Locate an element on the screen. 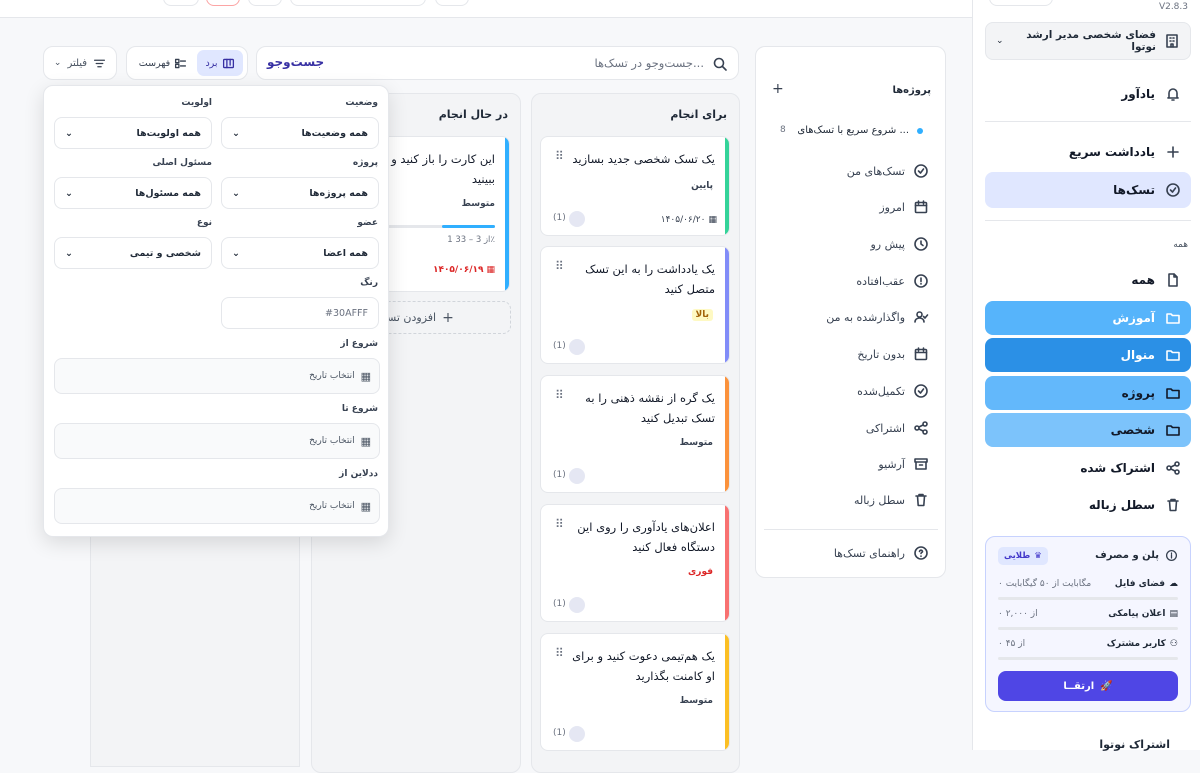 Image resolution: width=1200 pixels, height=773 pixels. users-icon: ⚇ is located at coordinates (1173, 644).